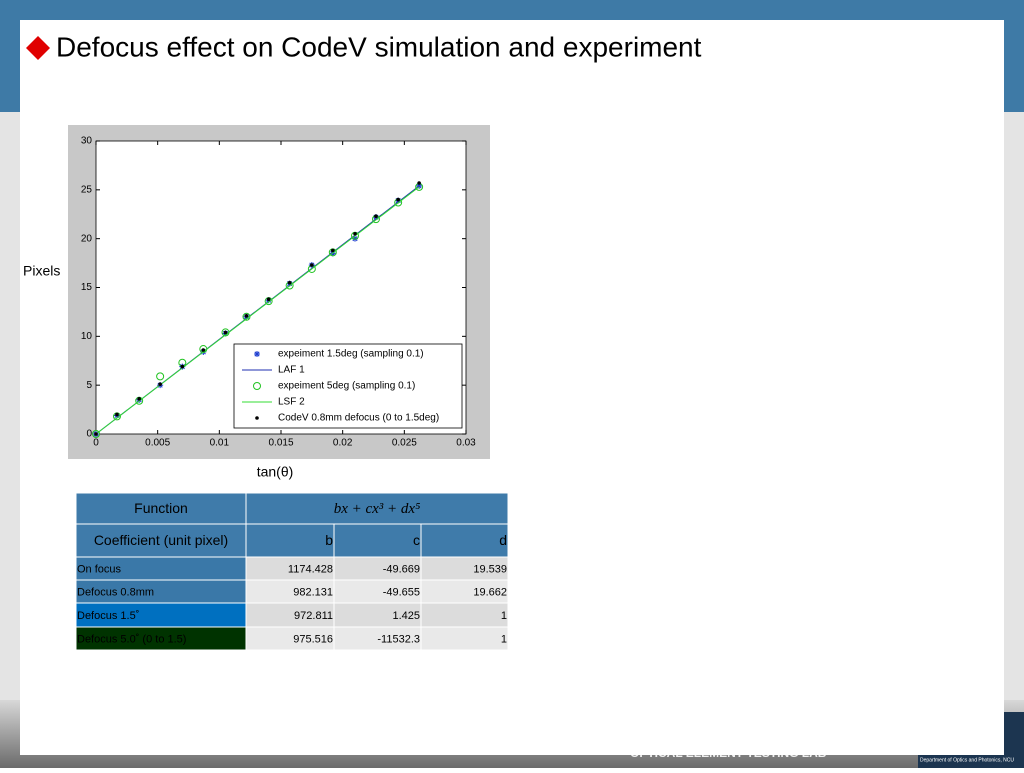 This screenshot has height=773, width=1024. Describe the element at coordinates (313, 592) in the screenshot. I see `table-text: 982.131` at that location.